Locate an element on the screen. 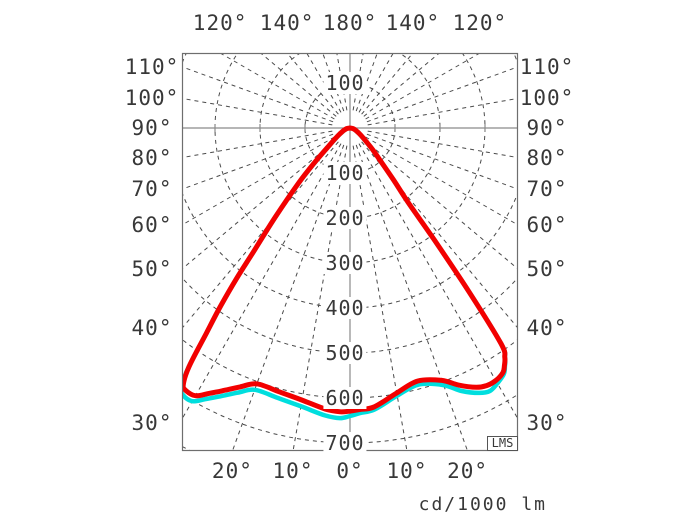 The image size is (700, 525). axis-ticks is located at coordinates (350, 128).